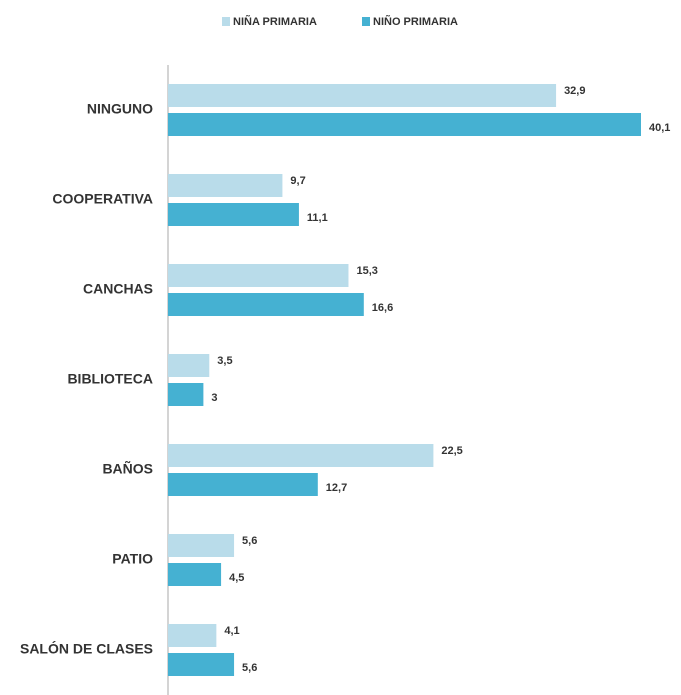 The width and height of the screenshot is (681, 695). What do you see at coordinates (659, 128) in the screenshot?
I see `value-label: 40,1` at bounding box center [659, 128].